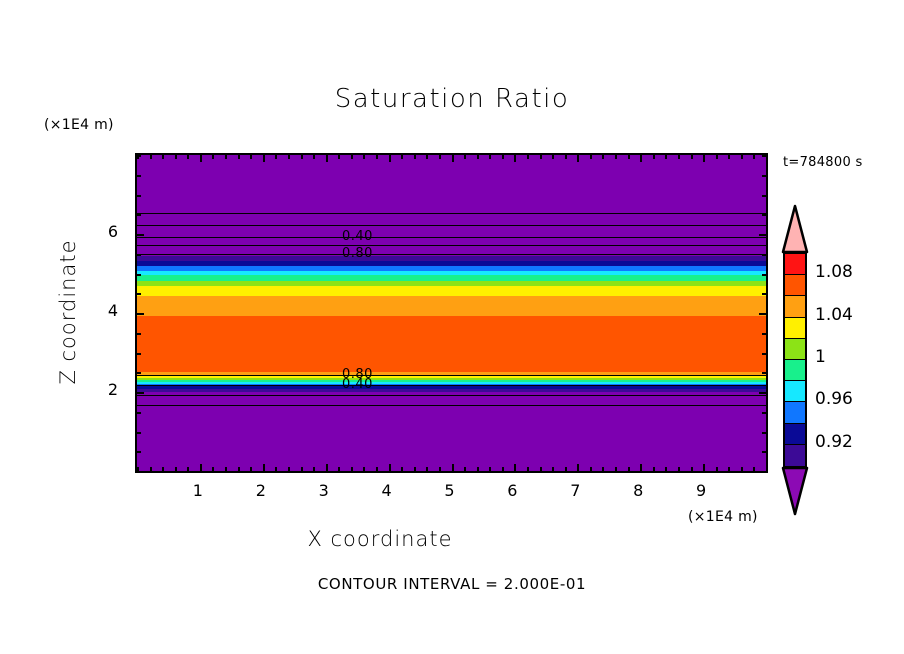  What do you see at coordinates (817, 360) in the screenshot?
I see `colorbar: 1.08 1.04 1 0.96 0.92` at bounding box center [817, 360].